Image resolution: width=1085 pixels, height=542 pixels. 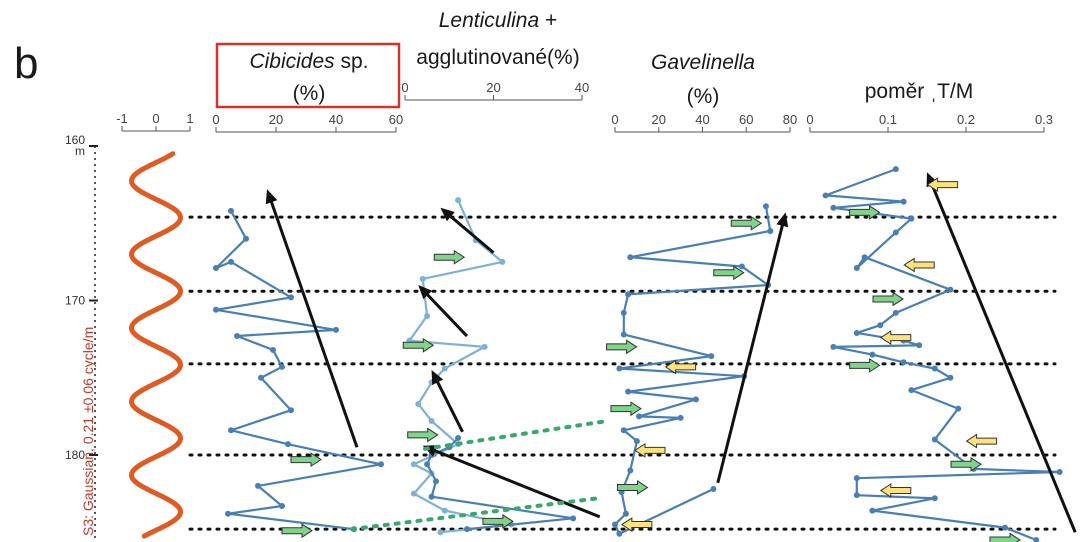 What do you see at coordinates (475, 514) in the screenshot?
I see `correlation-line` at bounding box center [475, 514].